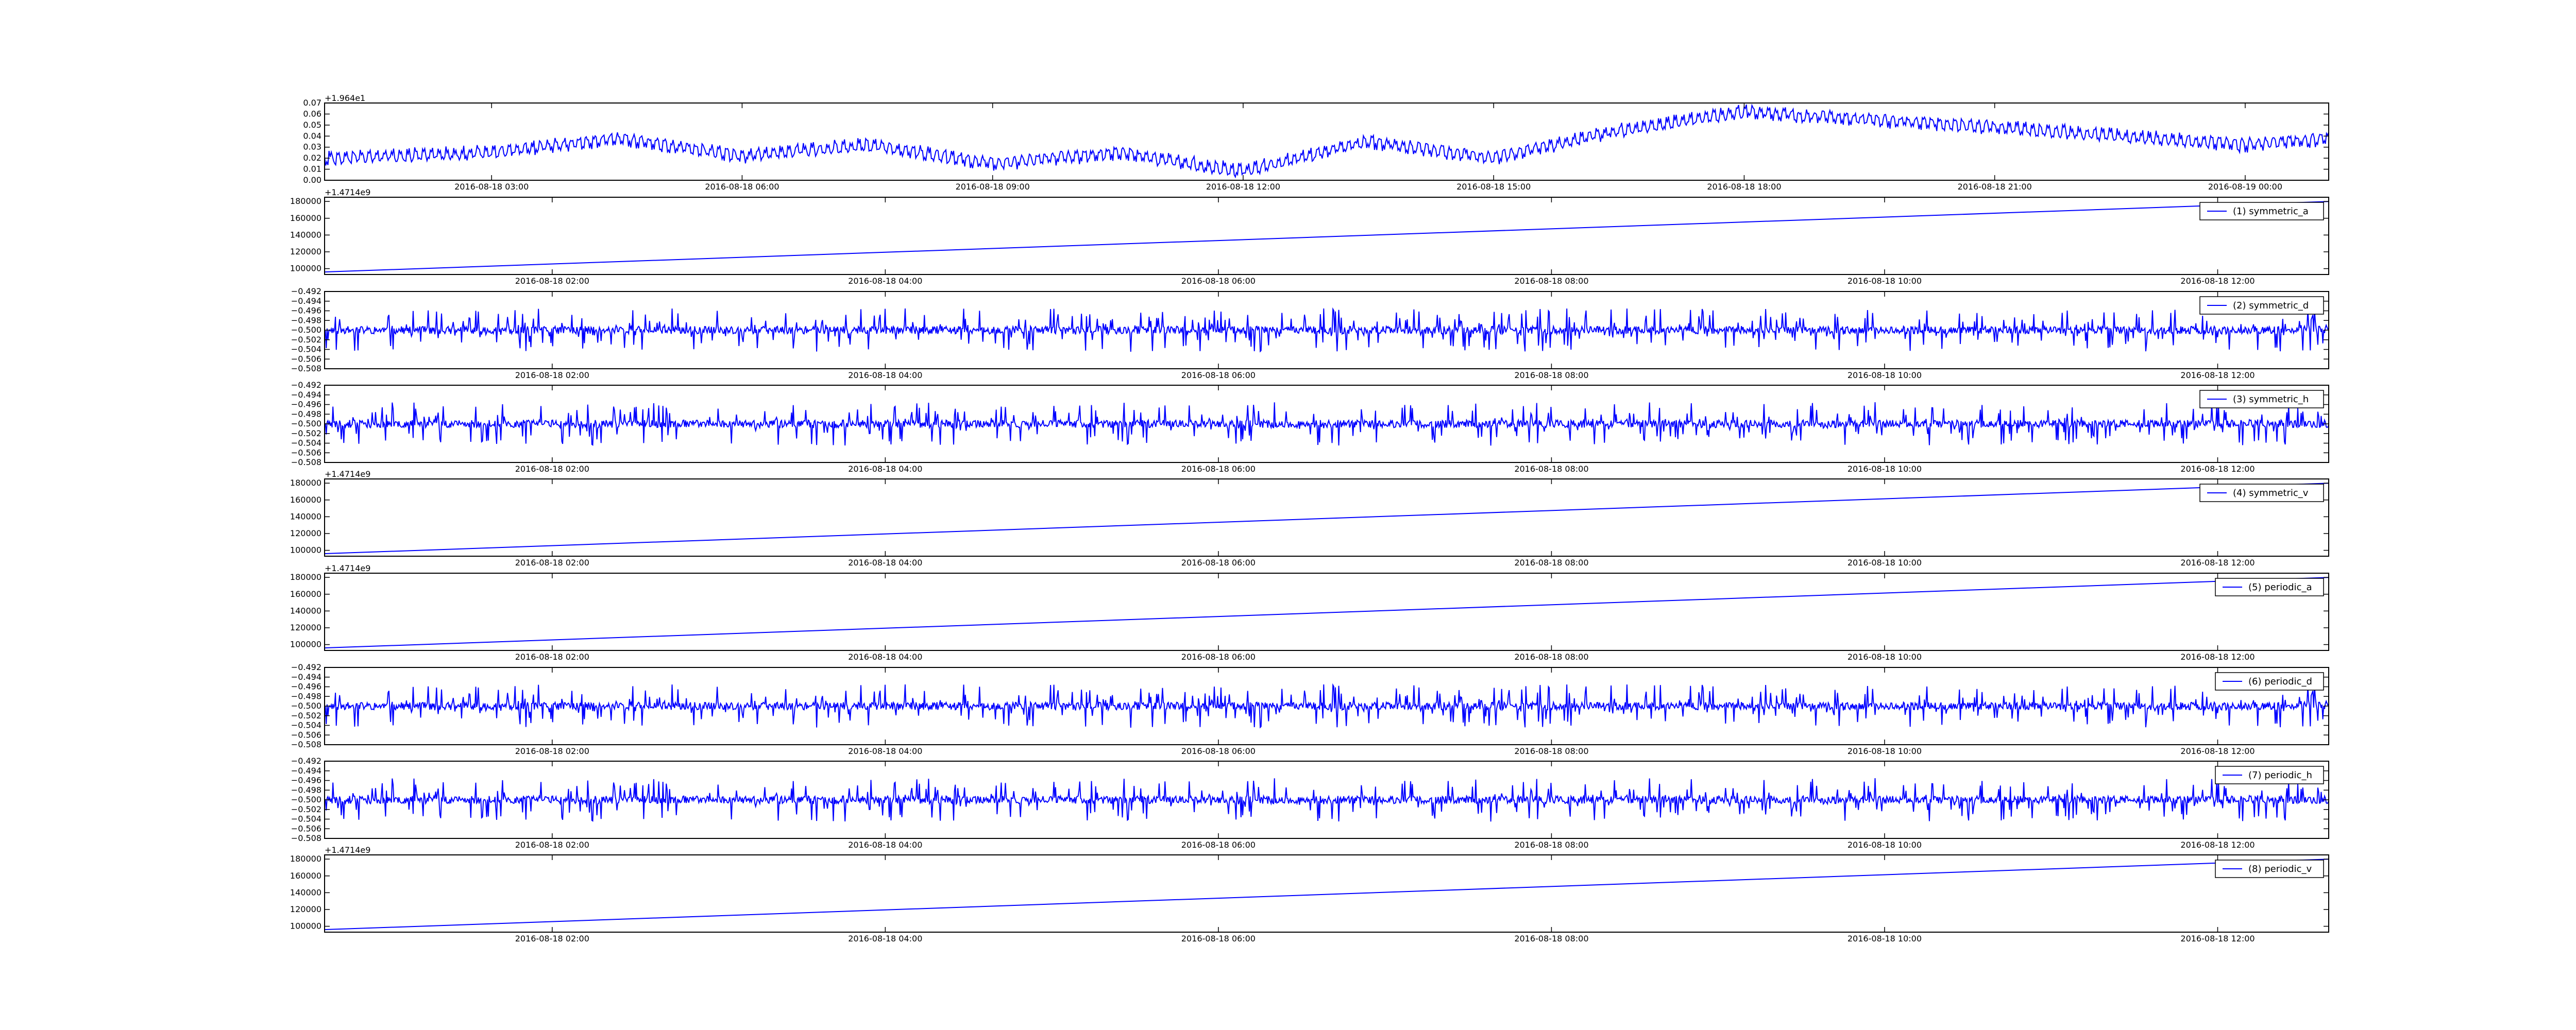 Image resolution: width=2576 pixels, height=1030 pixels. What do you see at coordinates (885, 845) in the screenshot?
I see `xtick-label-7-1: 2016-08-18 04:00` at bounding box center [885, 845].